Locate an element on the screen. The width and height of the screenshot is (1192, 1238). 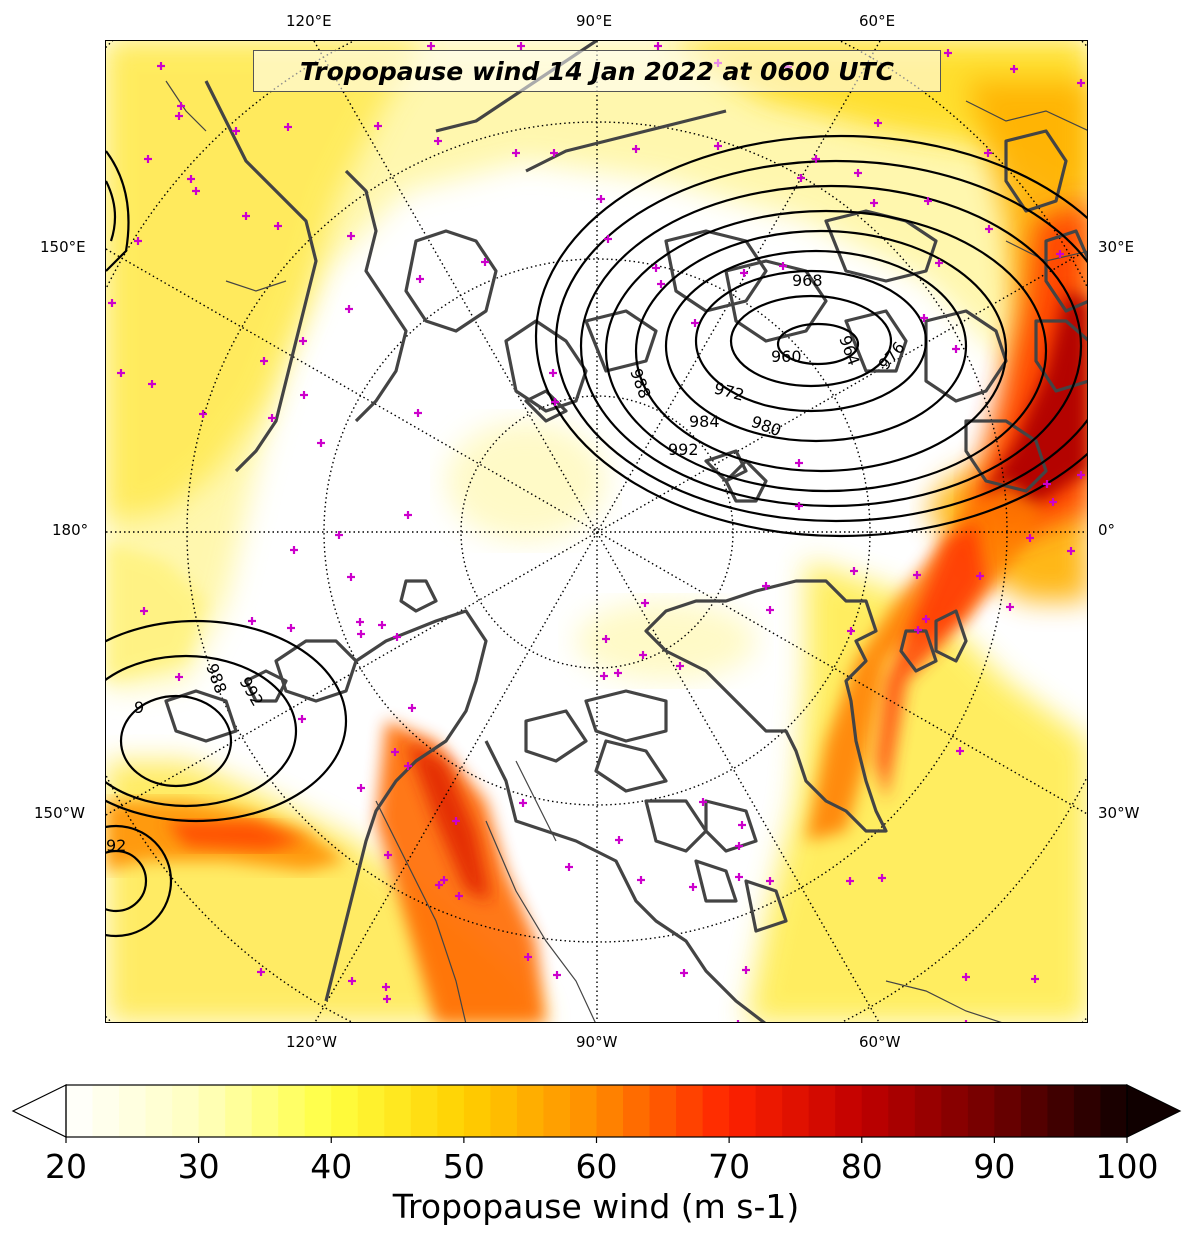
lon-label-left: 150°E is located at coordinates (63, 247).